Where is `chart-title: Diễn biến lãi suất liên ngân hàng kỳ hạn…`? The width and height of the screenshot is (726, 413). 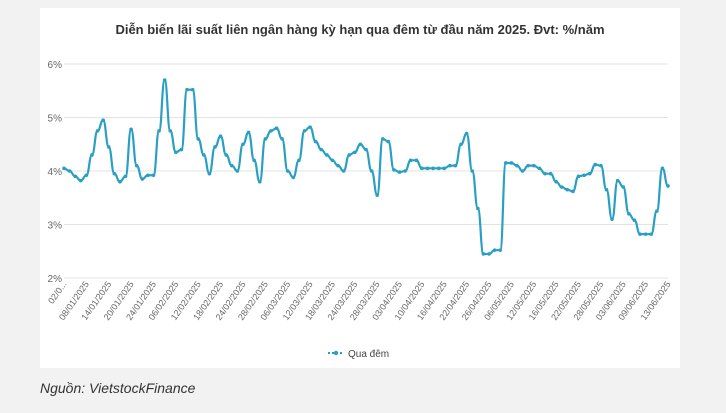 chart-title: Diễn biến lãi suất liên ngân hàng kỳ hạn… is located at coordinates (360, 29).